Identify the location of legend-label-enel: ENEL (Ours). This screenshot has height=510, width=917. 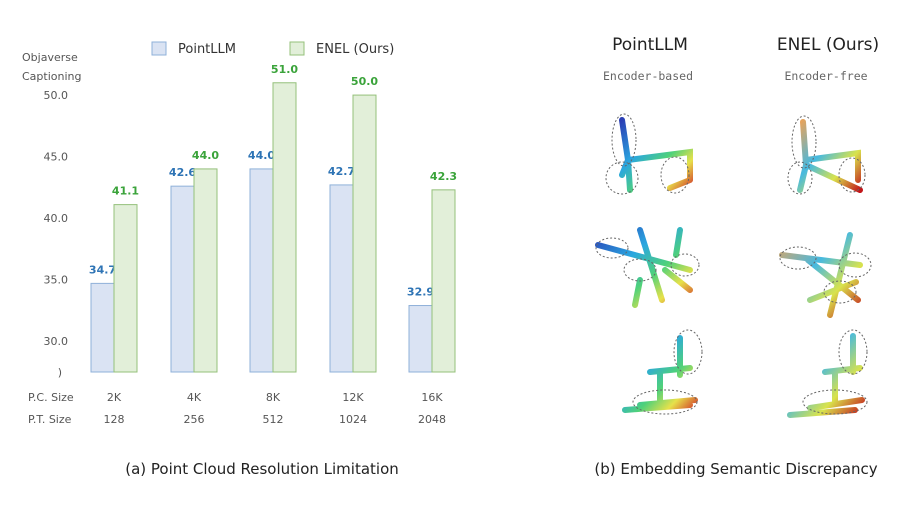
(355, 49).